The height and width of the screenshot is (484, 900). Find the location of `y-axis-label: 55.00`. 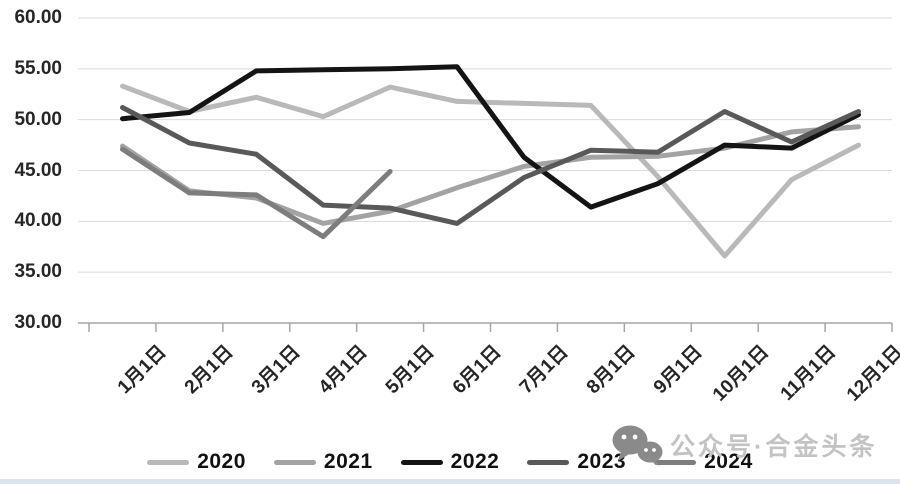

y-axis-label: 55.00 is located at coordinates (38, 68).